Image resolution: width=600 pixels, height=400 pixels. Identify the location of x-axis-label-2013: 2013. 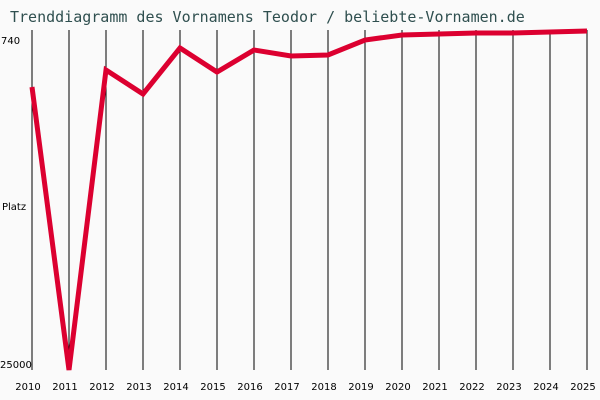
(139, 387).